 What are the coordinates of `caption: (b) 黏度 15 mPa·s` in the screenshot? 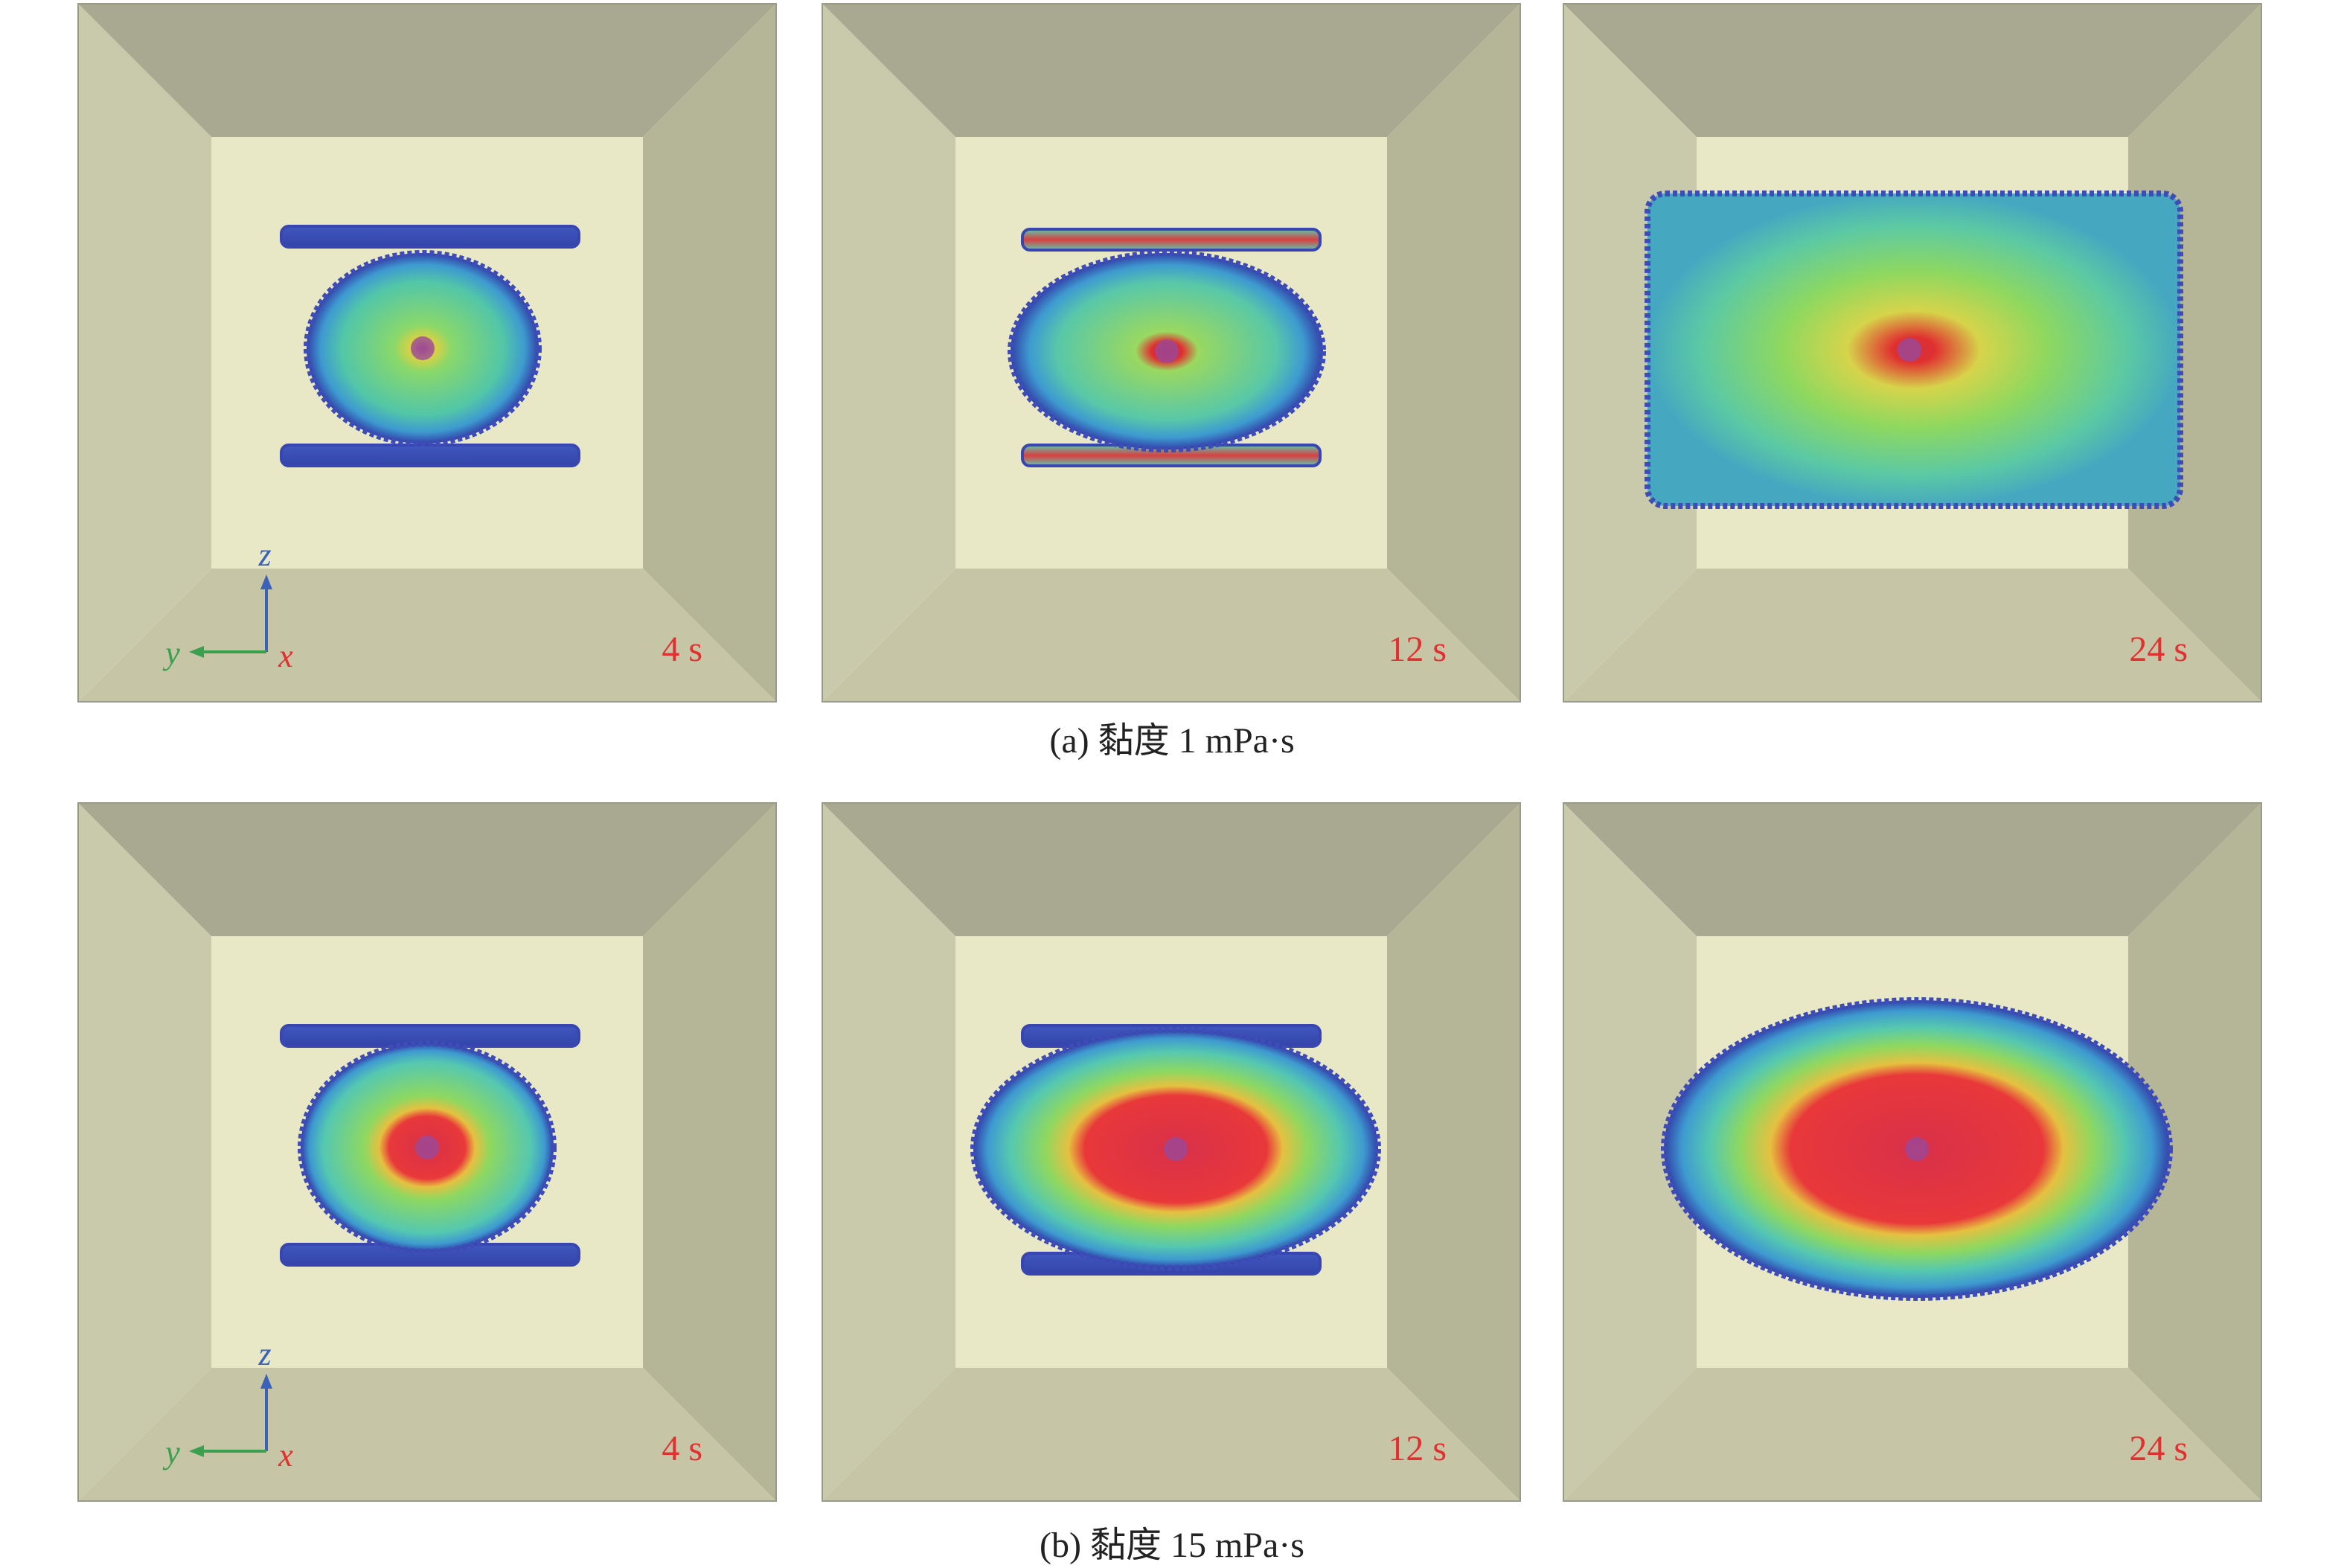 It's located at (1172, 1545).